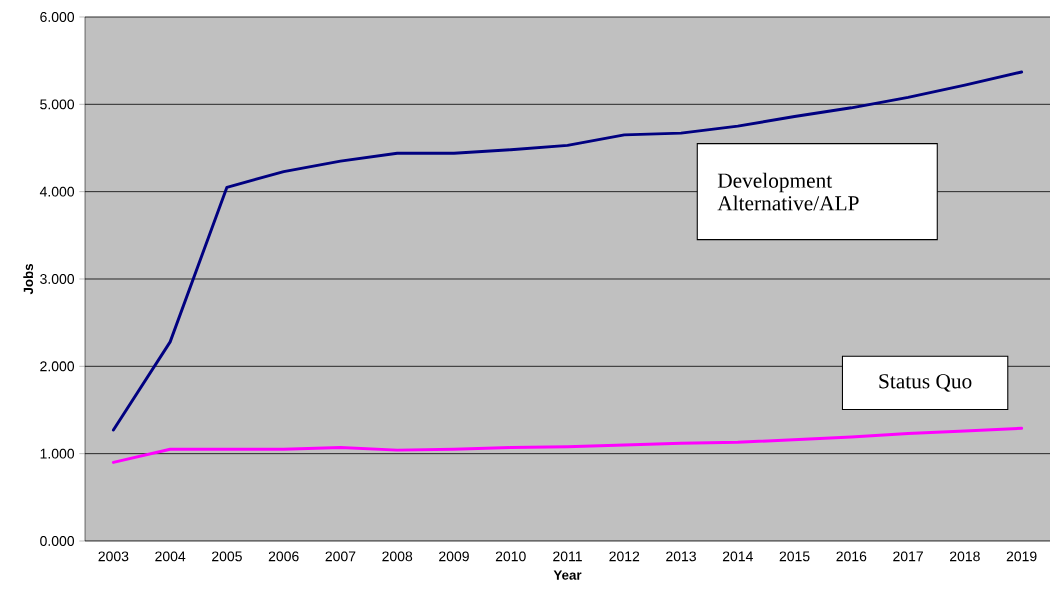 The image size is (1052, 602). What do you see at coordinates (57, 104) in the screenshot?
I see `y-tick-label: 5.000` at bounding box center [57, 104].